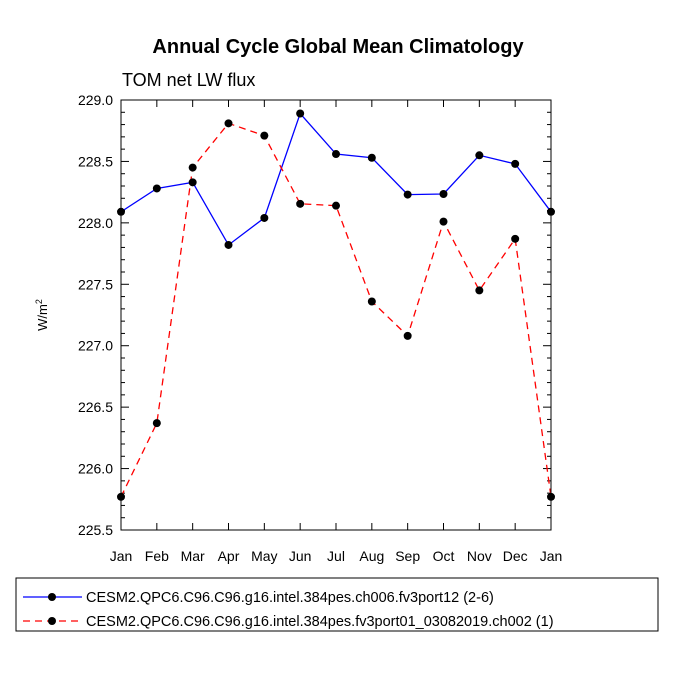 This screenshot has height=675, width=675. Describe the element at coordinates (95, 530) in the screenshot. I see `y-tick-label: 225.5` at that location.